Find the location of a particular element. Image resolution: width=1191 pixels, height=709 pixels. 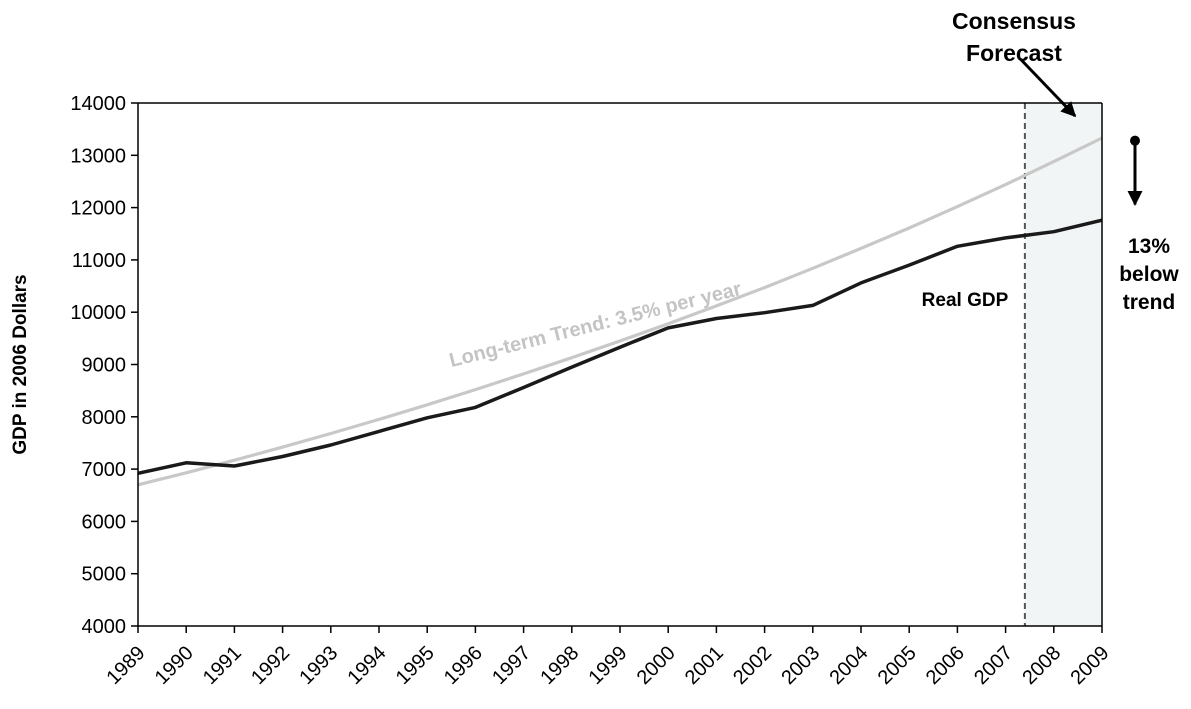

y-axis-title: GDP in 2006 Dollars is located at coordinates (20, 364).